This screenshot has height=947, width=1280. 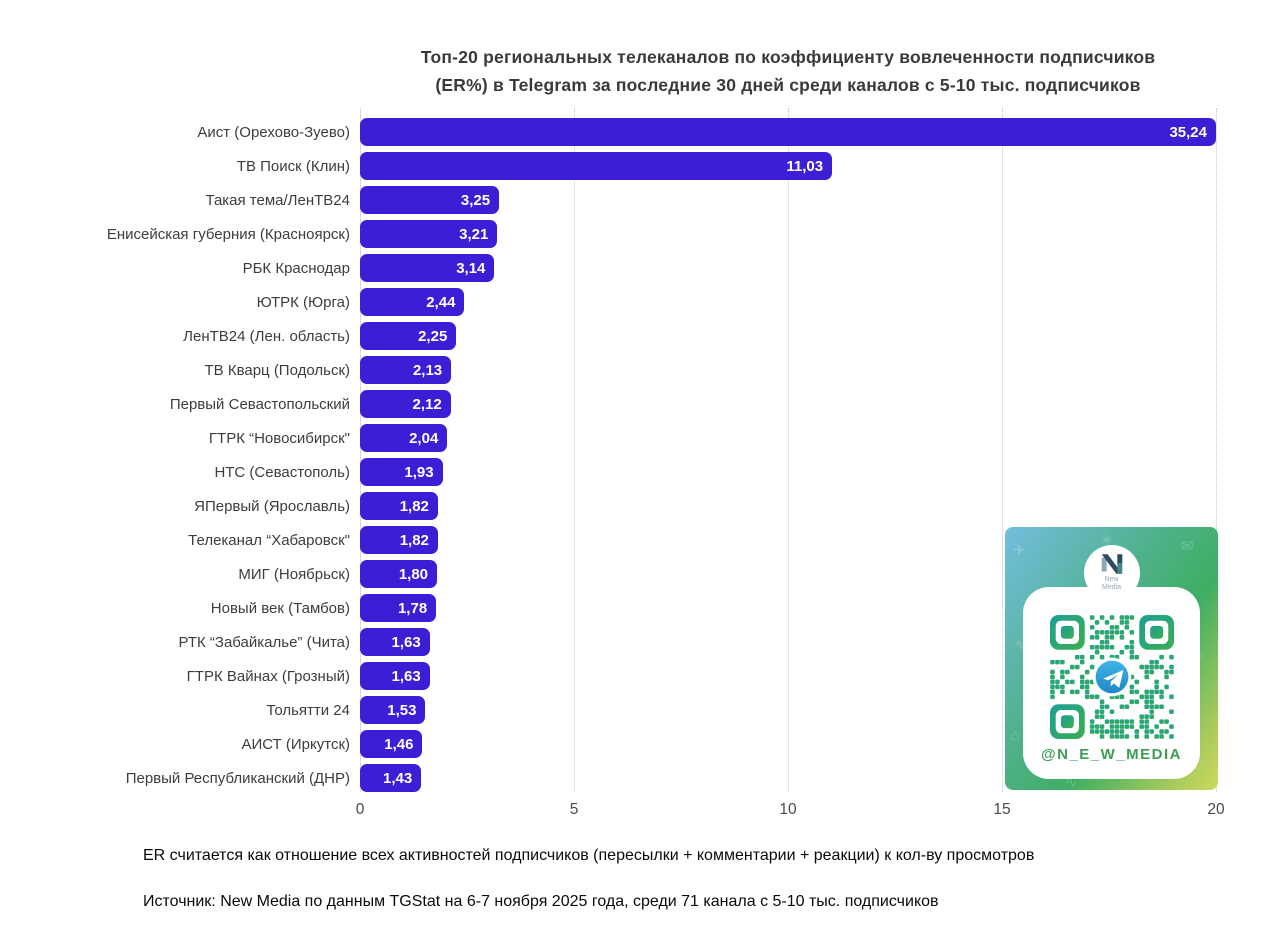 What do you see at coordinates (427, 370) in the screenshot?
I see `value-label: 2,13` at bounding box center [427, 370].